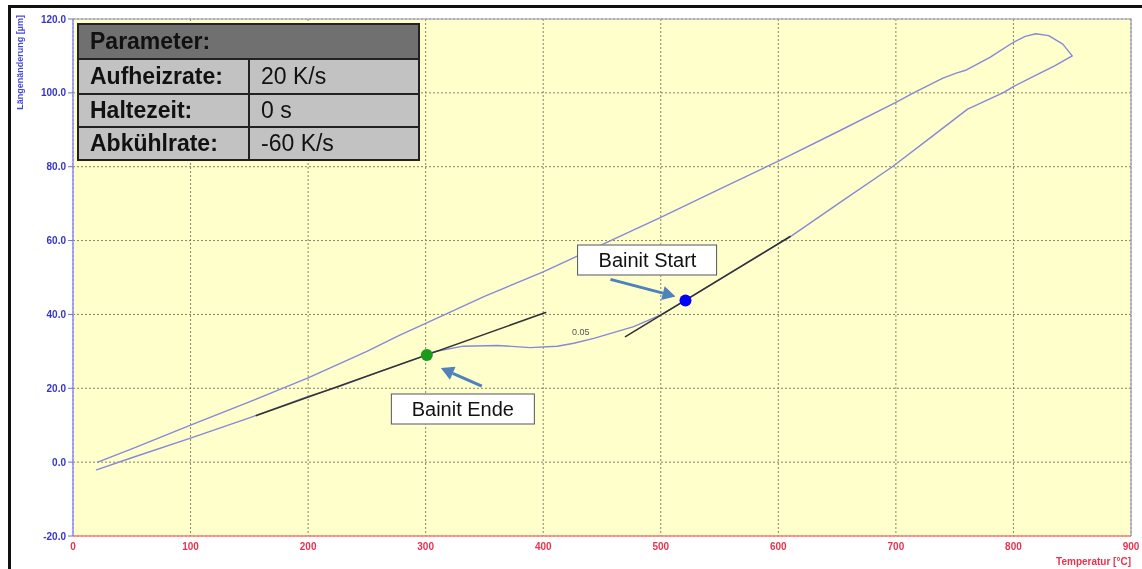 Image resolution: width=1142 pixels, height=569 pixels. I want to click on annotation: Bainit Start, so click(647, 260).